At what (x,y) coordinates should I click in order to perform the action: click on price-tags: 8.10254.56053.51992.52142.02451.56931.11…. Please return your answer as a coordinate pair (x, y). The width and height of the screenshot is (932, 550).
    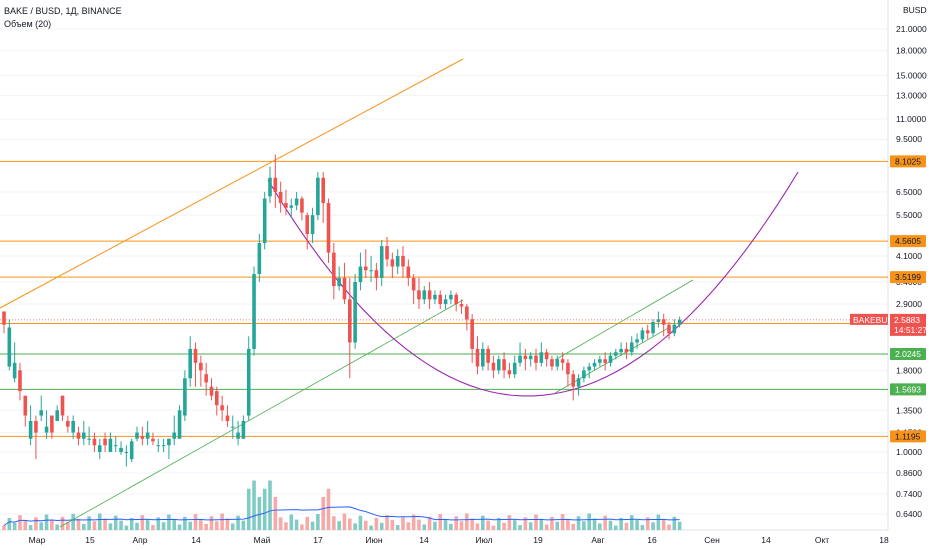
    Looking at the image, I should click on (888, 299).